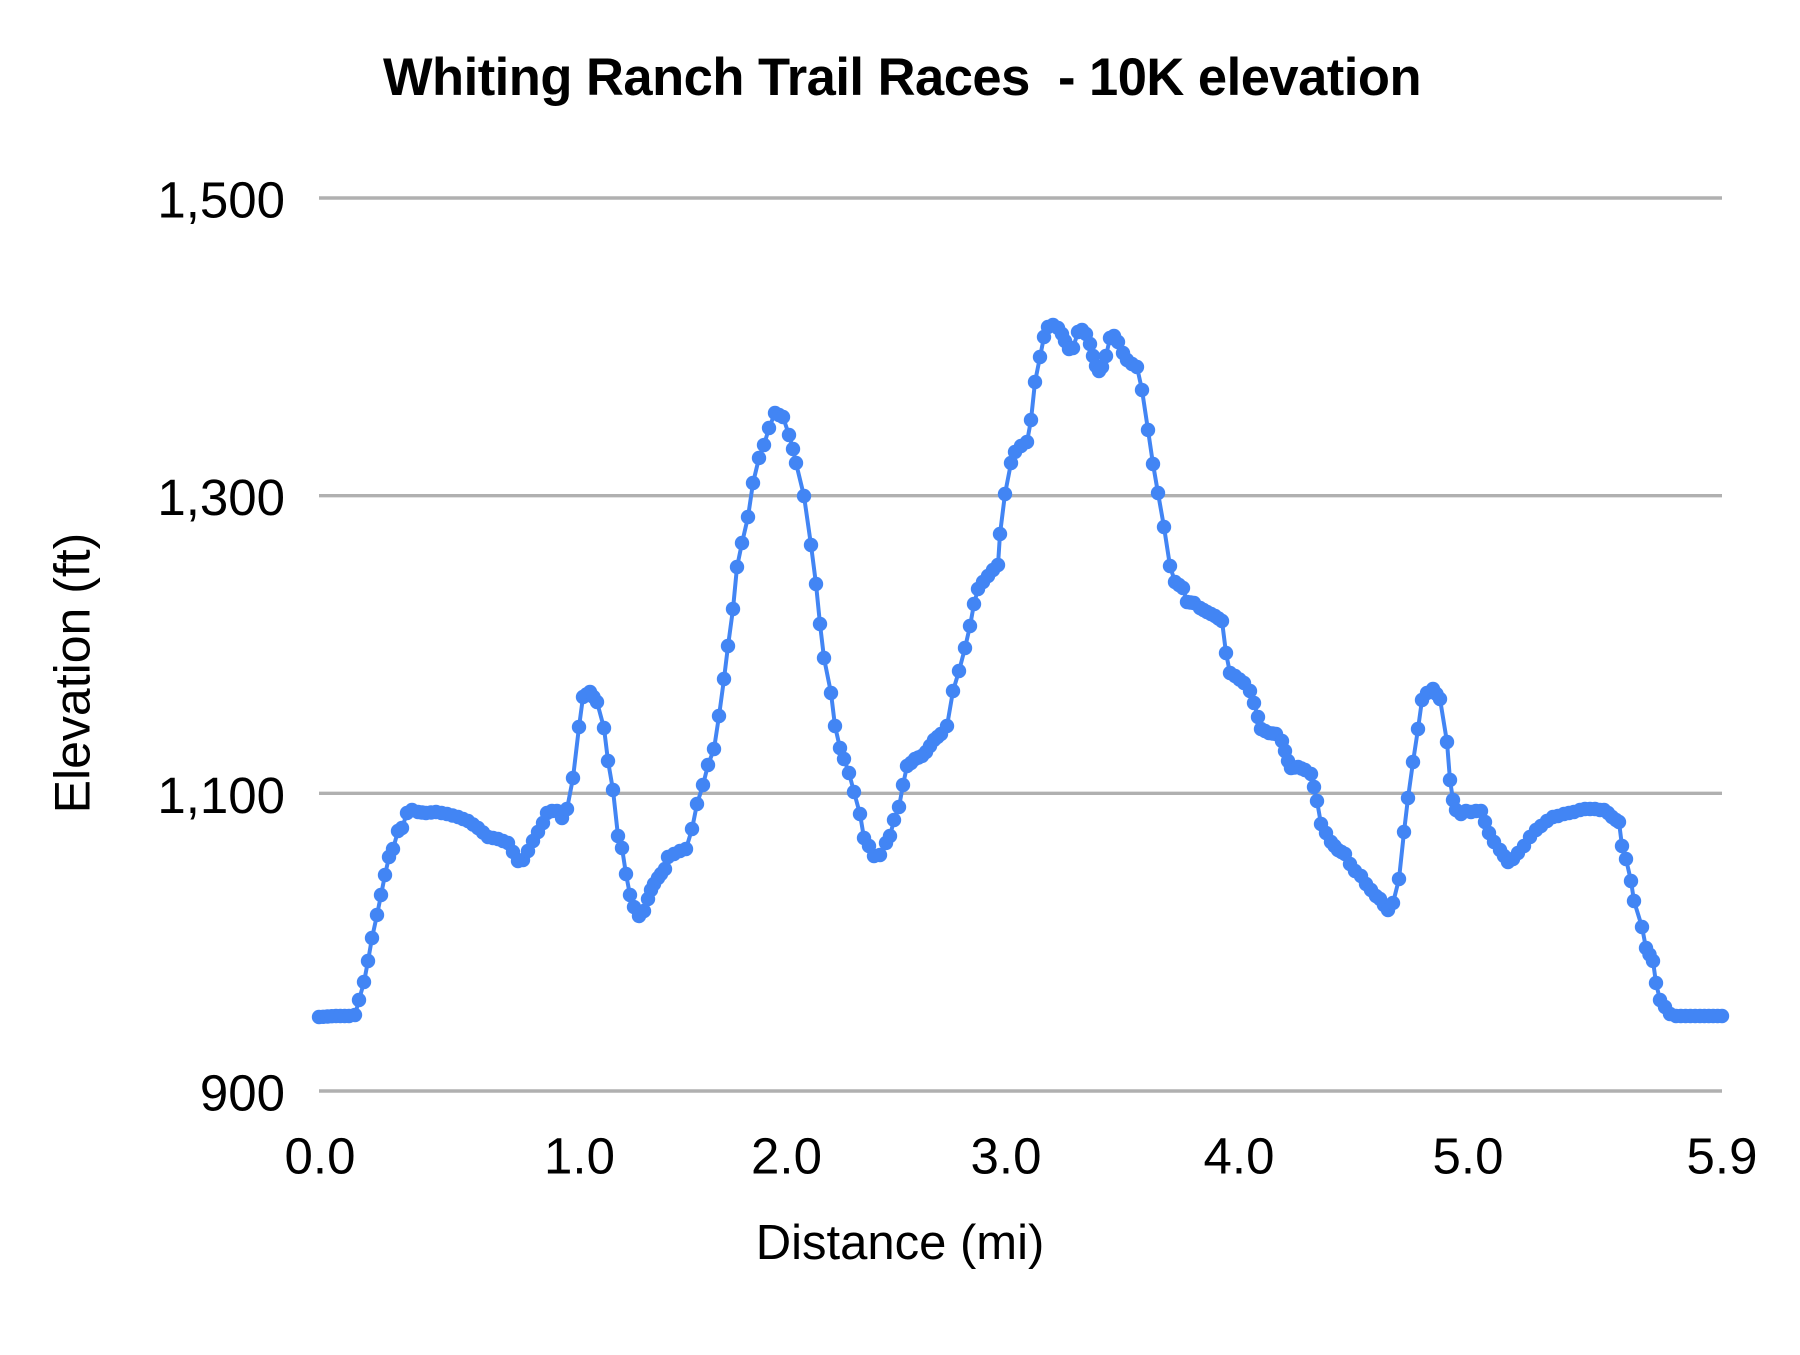  Describe the element at coordinates (786, 1156) in the screenshot. I see `svg-text: 2.0` at that location.